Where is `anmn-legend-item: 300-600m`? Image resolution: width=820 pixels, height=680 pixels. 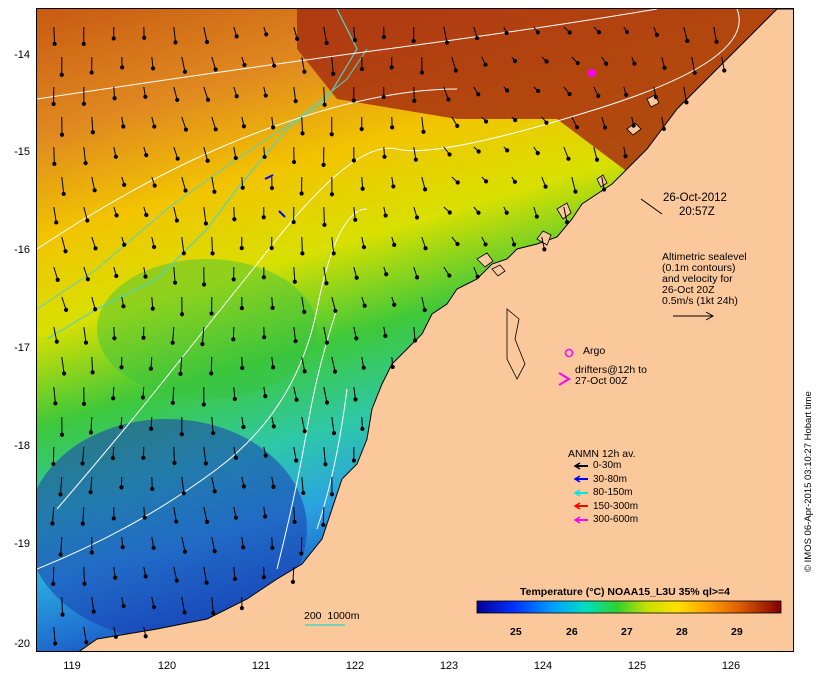 anmn-legend-item: 300-600m is located at coordinates (605, 519).